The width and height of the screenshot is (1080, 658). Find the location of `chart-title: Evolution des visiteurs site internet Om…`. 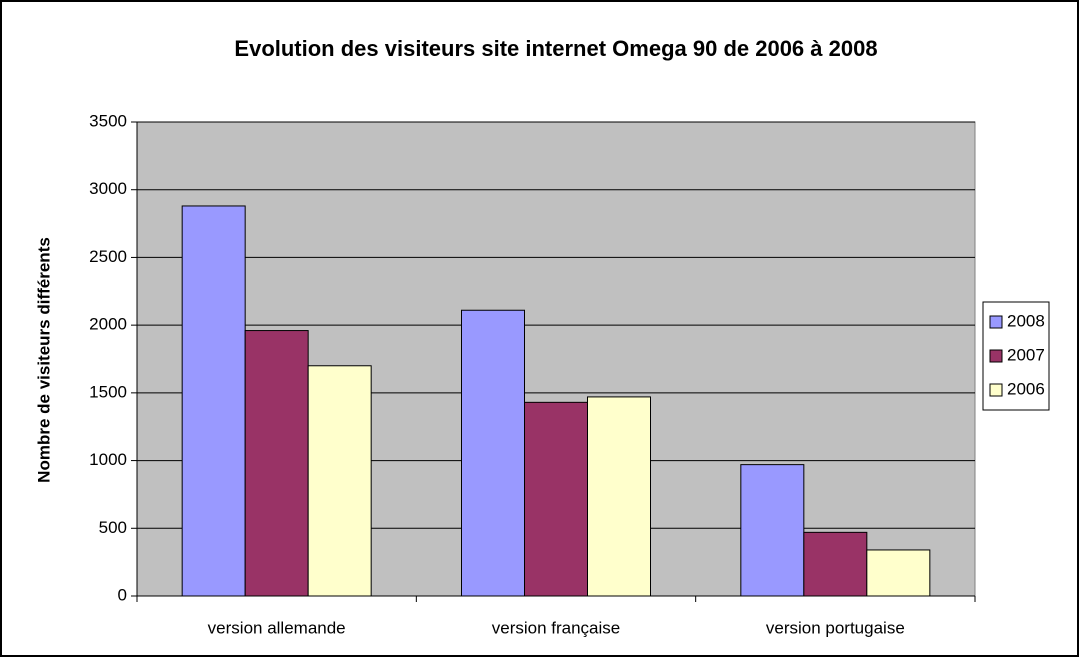

chart-title: Evolution des visiteurs site internet Om… is located at coordinates (555, 48).